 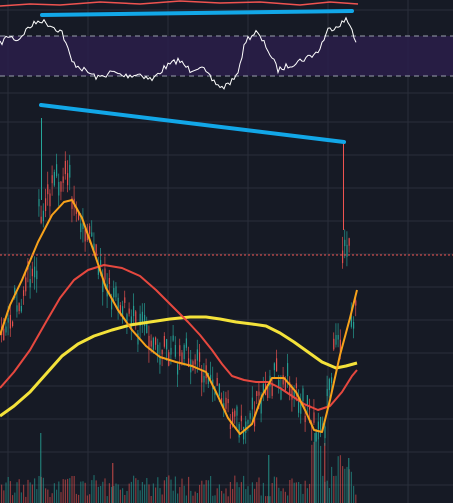 What do you see at coordinates (192, 123) in the screenshot?
I see `price-trendline` at bounding box center [192, 123].